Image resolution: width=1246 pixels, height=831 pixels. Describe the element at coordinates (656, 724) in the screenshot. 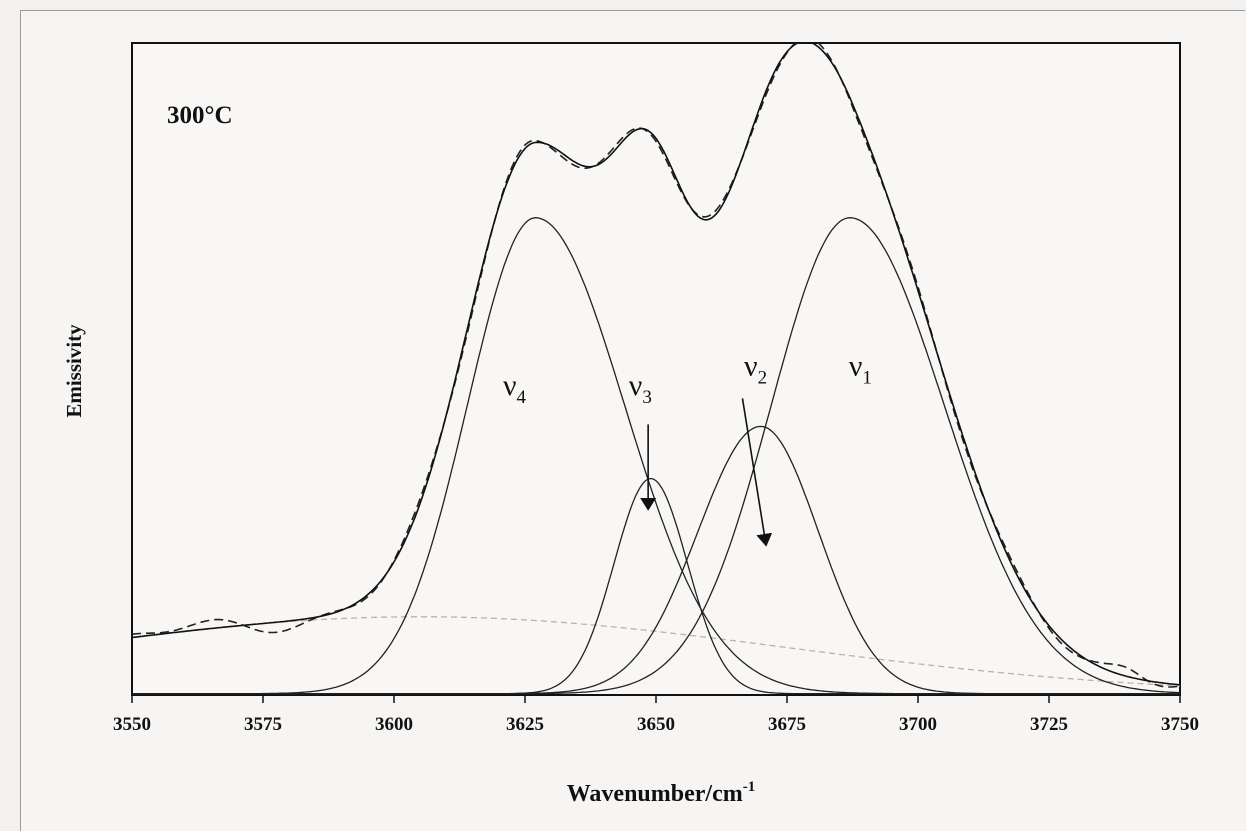

I see `x-tick-label-3650: 3650` at that location.